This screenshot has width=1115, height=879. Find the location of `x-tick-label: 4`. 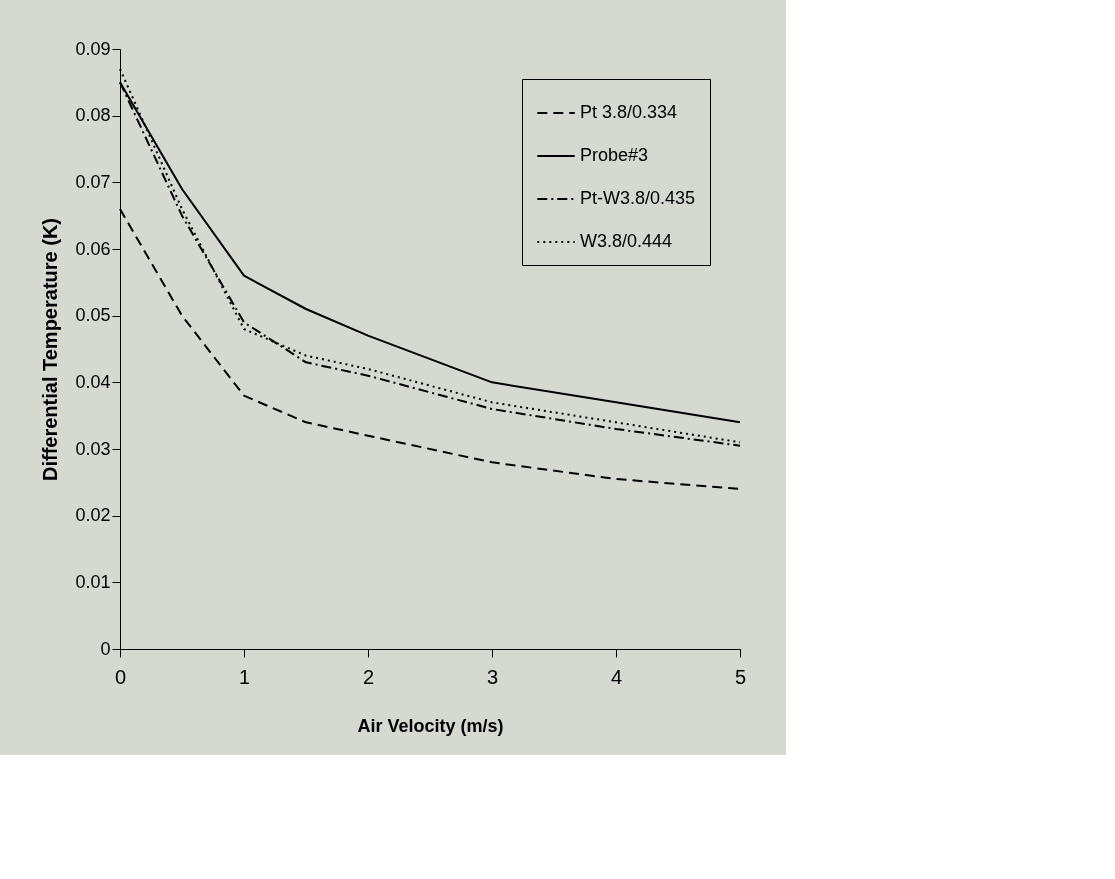

x-tick-label: 4 is located at coordinates (616, 676).